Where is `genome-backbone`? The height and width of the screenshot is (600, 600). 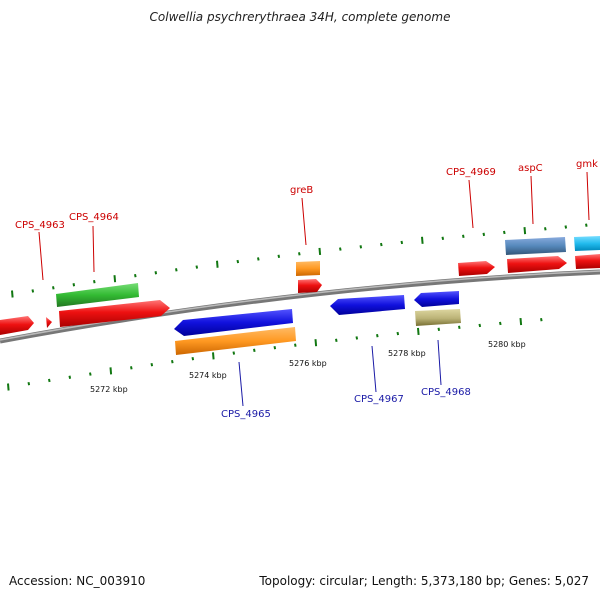 genome-backbone is located at coordinates (300, 306).